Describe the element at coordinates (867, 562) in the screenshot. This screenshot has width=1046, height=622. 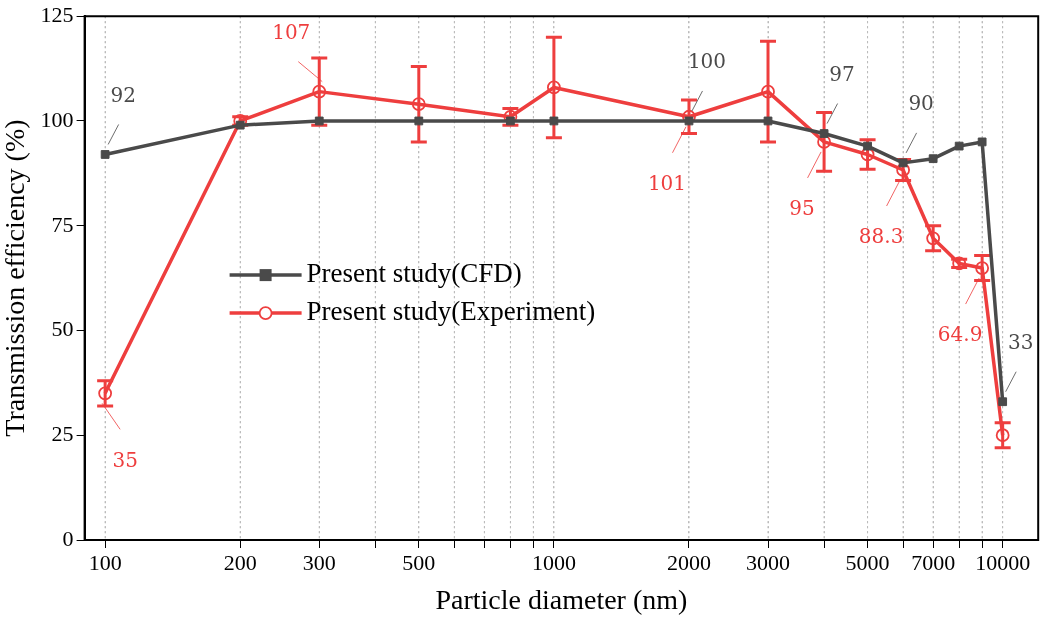
I see `x-tick-label: 5000` at that location.